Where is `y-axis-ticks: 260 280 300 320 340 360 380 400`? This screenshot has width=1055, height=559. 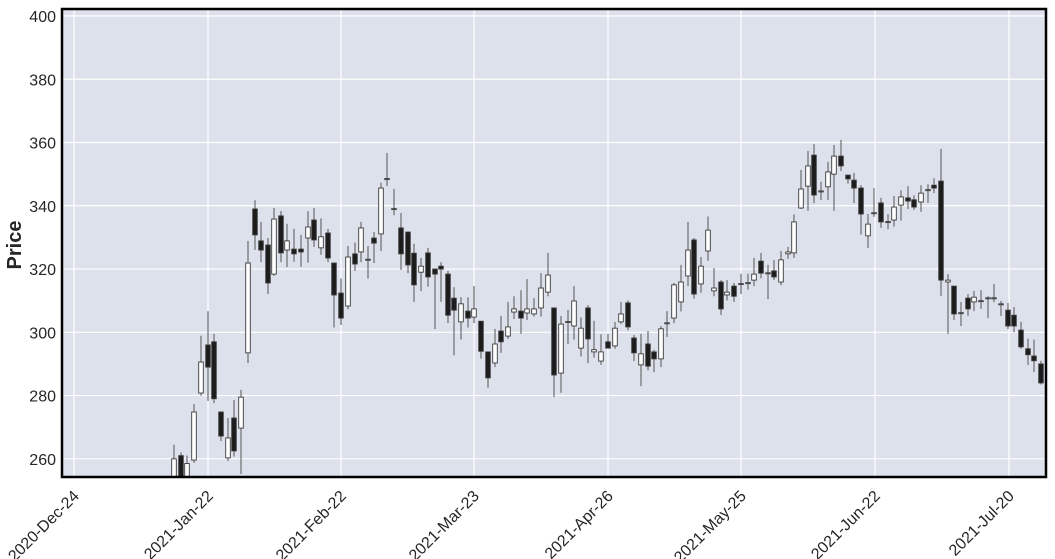 y-axis-ticks: 260 280 300 320 340 360 380 400 is located at coordinates (42, 239).